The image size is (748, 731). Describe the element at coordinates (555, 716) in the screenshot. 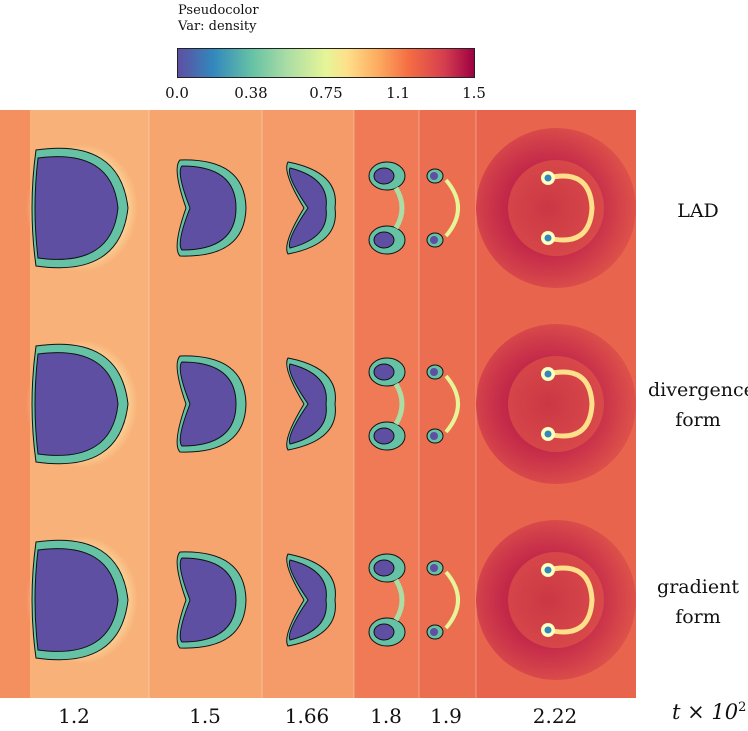

I see `time-label: 2.22` at that location.